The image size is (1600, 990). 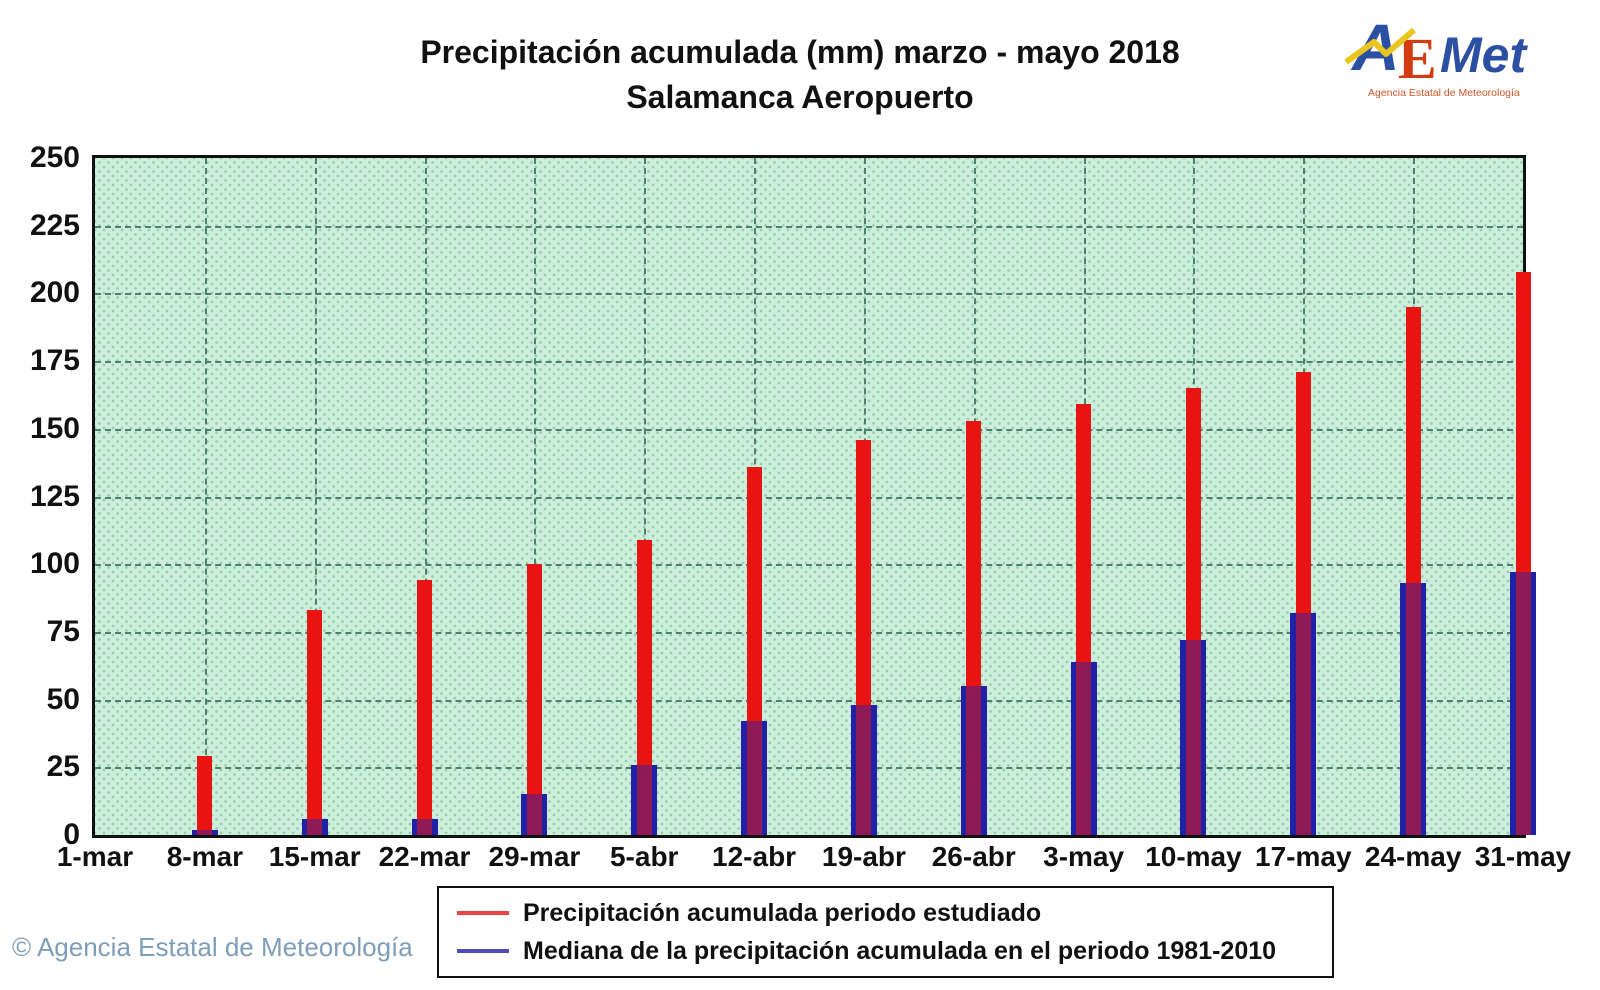 What do you see at coordinates (1413, 570) in the screenshot?
I see `bar-accumulated-24-may` at bounding box center [1413, 570].